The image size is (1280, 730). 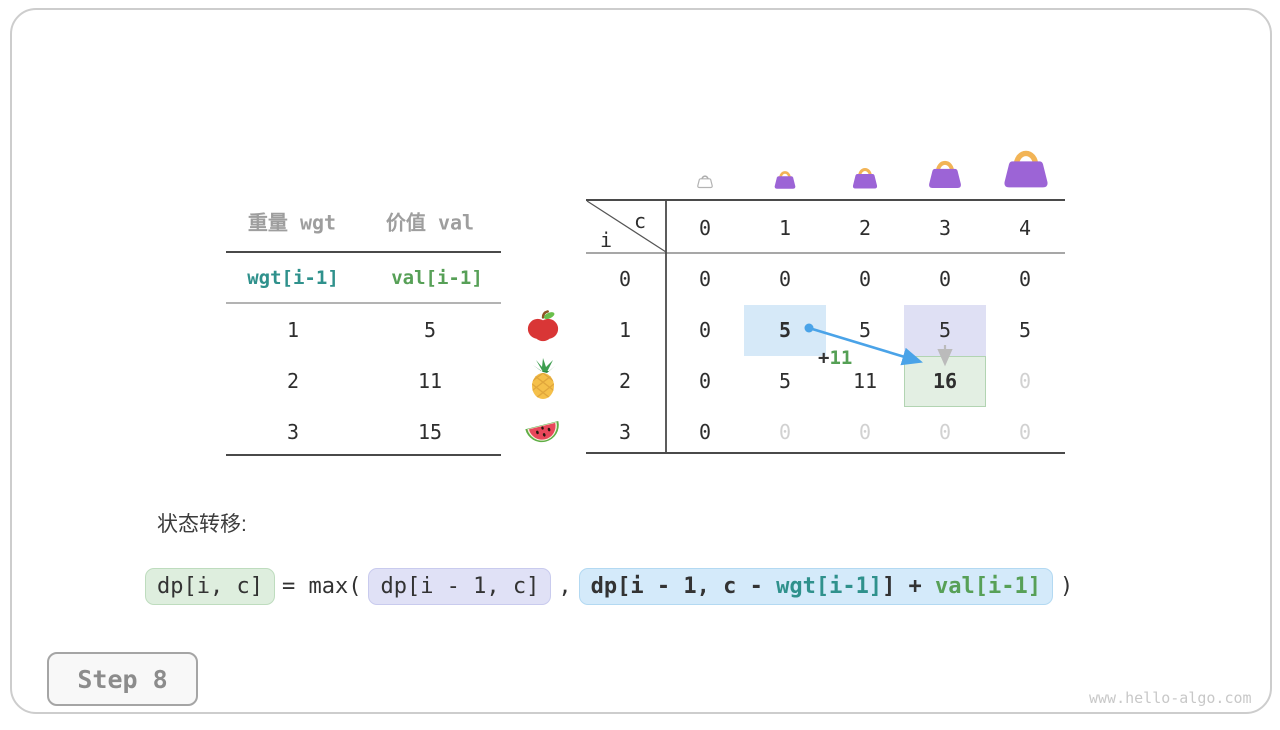 I want to click on add-value-annotation: +11, so click(x=835, y=358).